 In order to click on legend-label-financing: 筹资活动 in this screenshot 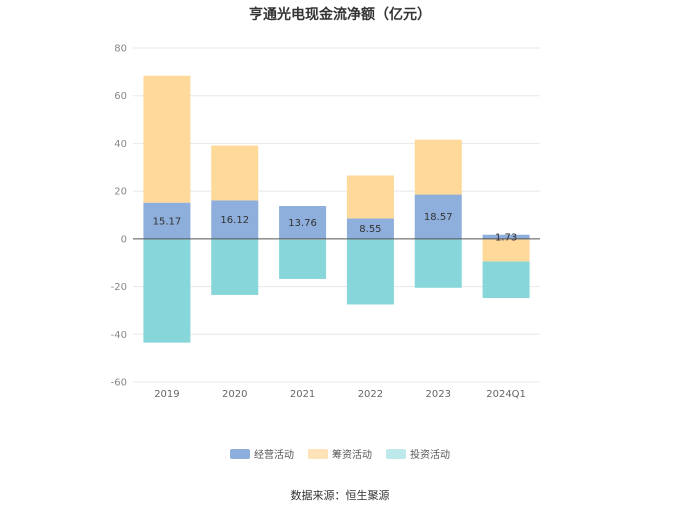, I will do `click(352, 455)`.